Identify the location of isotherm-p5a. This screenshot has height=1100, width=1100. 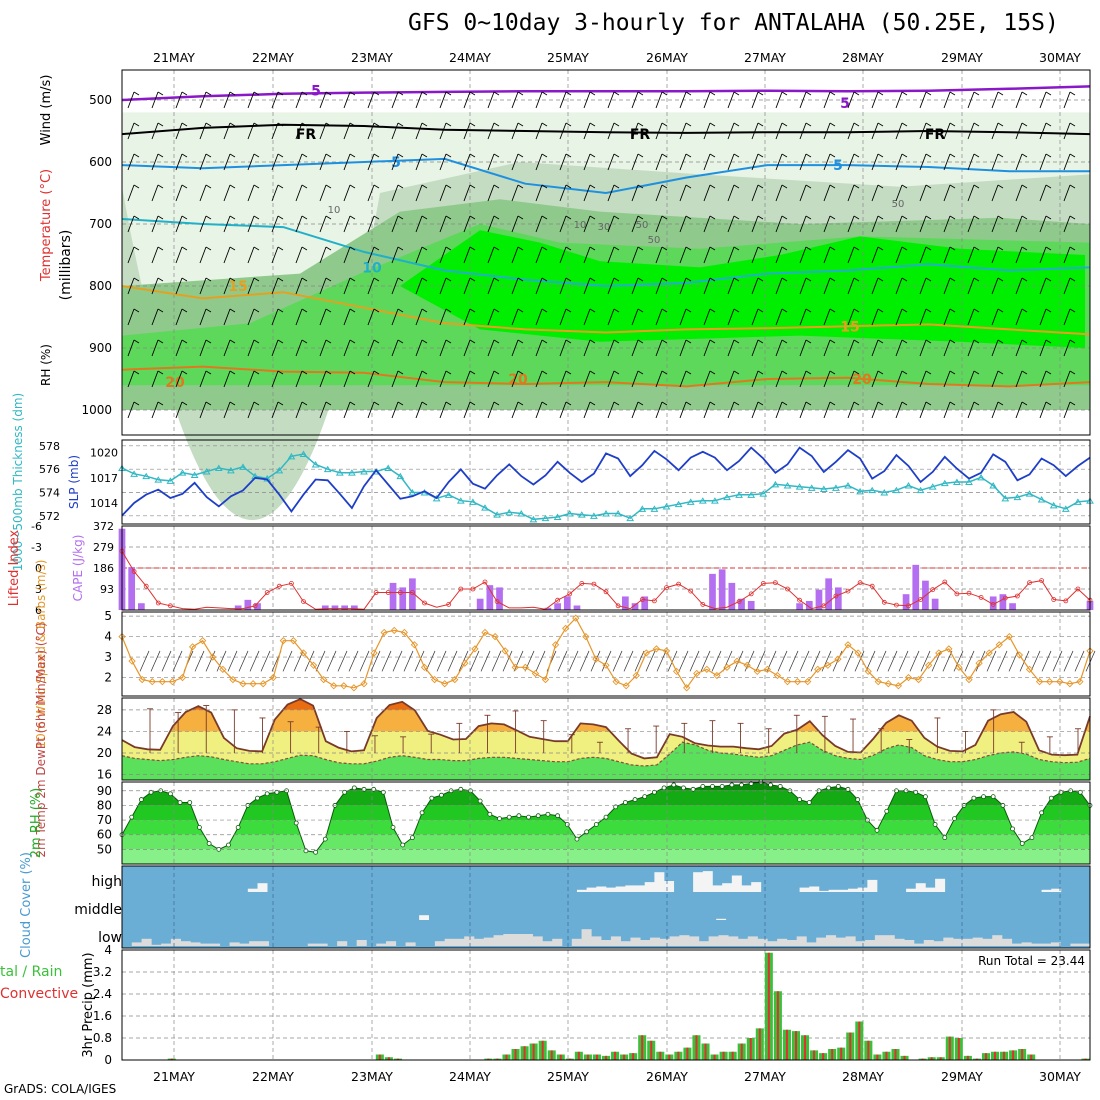
(606, 93).